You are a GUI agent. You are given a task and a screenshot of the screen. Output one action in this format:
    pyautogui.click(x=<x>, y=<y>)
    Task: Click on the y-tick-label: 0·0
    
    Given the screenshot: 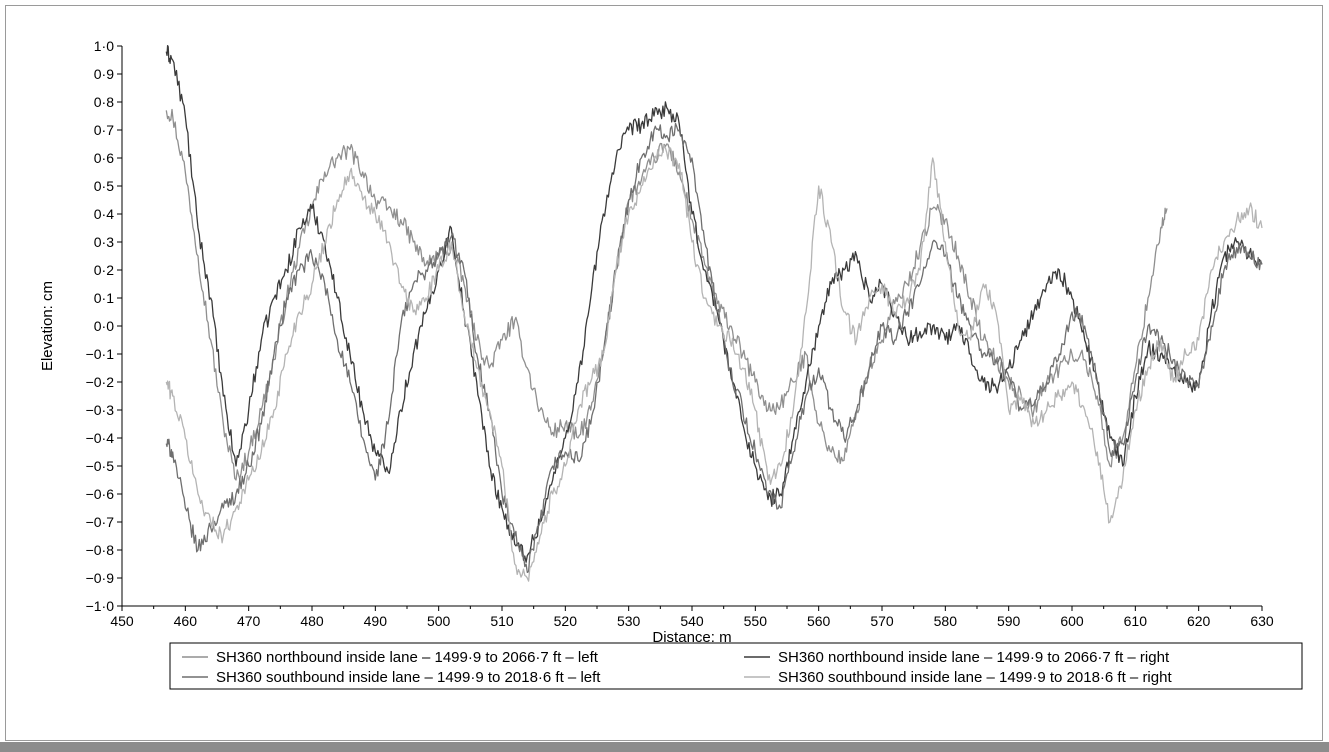 What is the action you would take?
    pyautogui.click(x=104, y=326)
    